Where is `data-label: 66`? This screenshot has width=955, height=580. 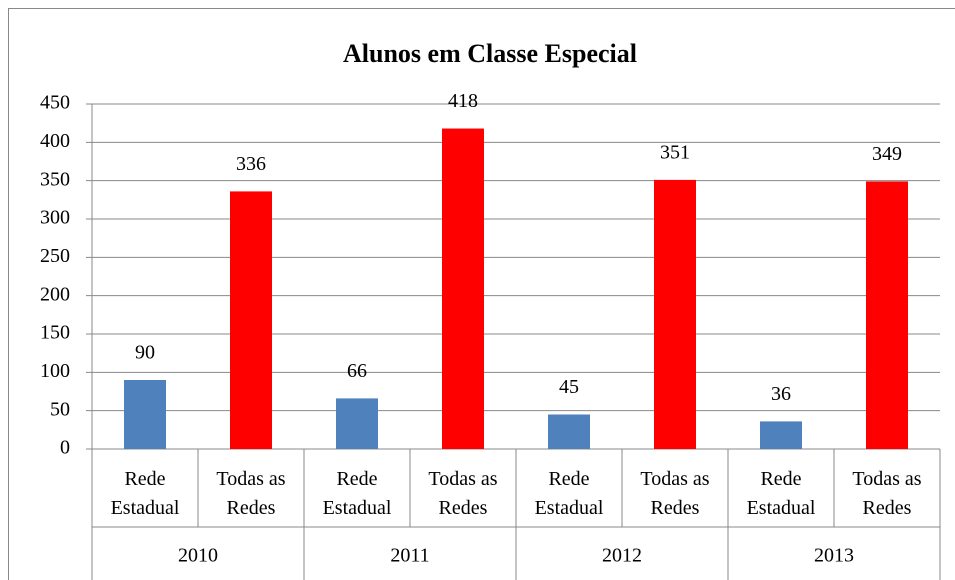
data-label: 66 is located at coordinates (357, 371).